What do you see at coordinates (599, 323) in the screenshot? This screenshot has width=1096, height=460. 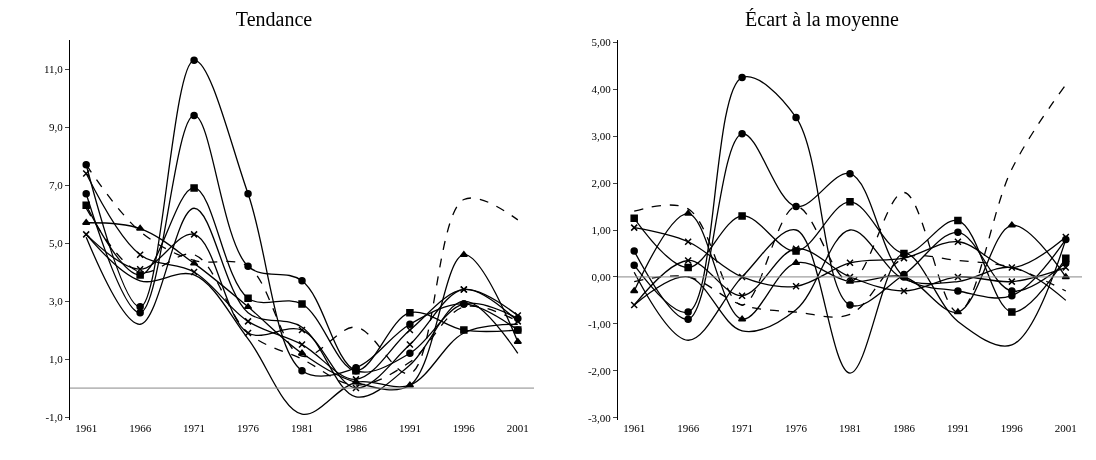 I see `y-tick-label: -1,00` at bounding box center [599, 323].